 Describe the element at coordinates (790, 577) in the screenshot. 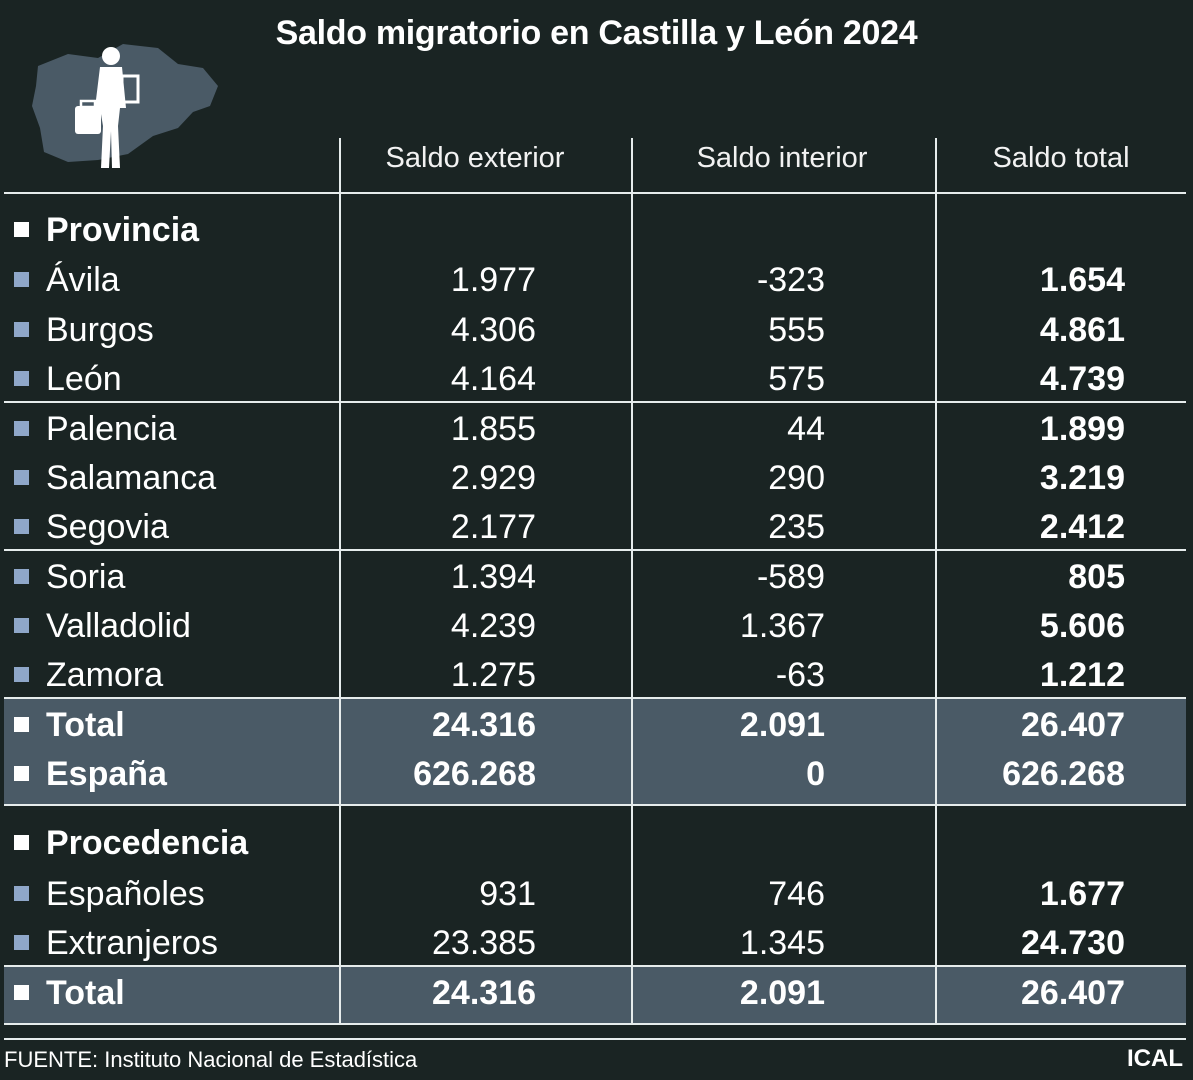

I see `saldo-interior-cell: -589` at that location.